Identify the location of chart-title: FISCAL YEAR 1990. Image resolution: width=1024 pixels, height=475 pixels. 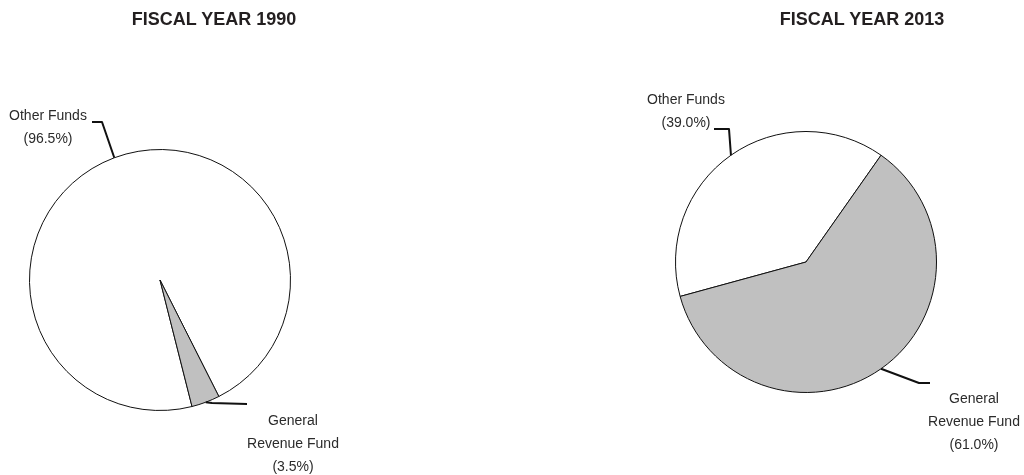
(214, 18).